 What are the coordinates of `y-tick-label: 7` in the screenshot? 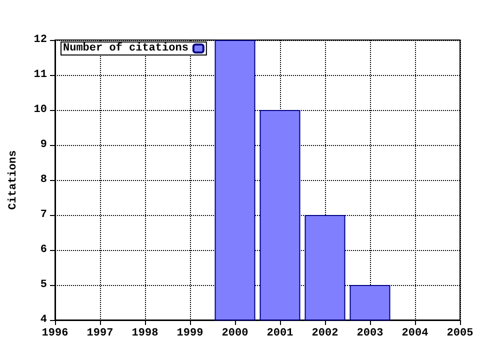 It's located at (43, 215).